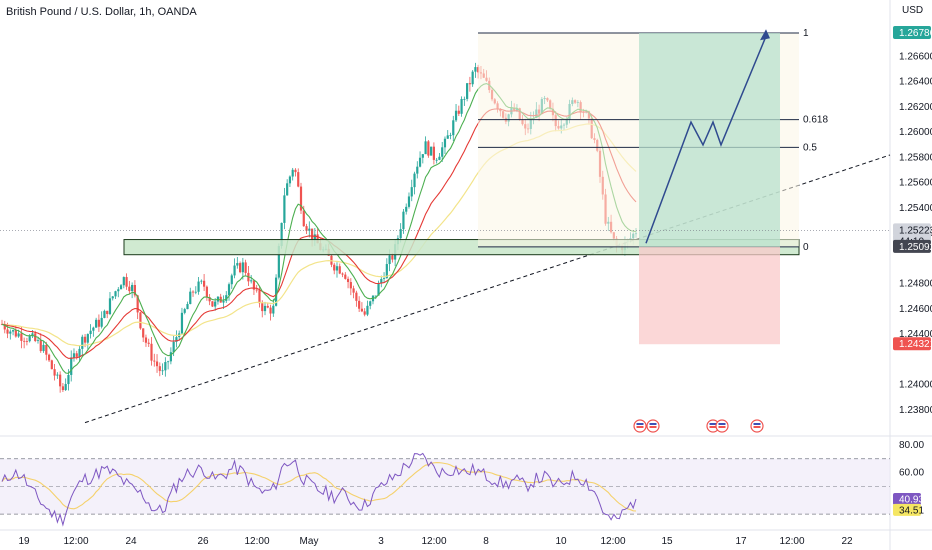  I want to click on rsi-tag-label: 40.93, so click(911, 500).